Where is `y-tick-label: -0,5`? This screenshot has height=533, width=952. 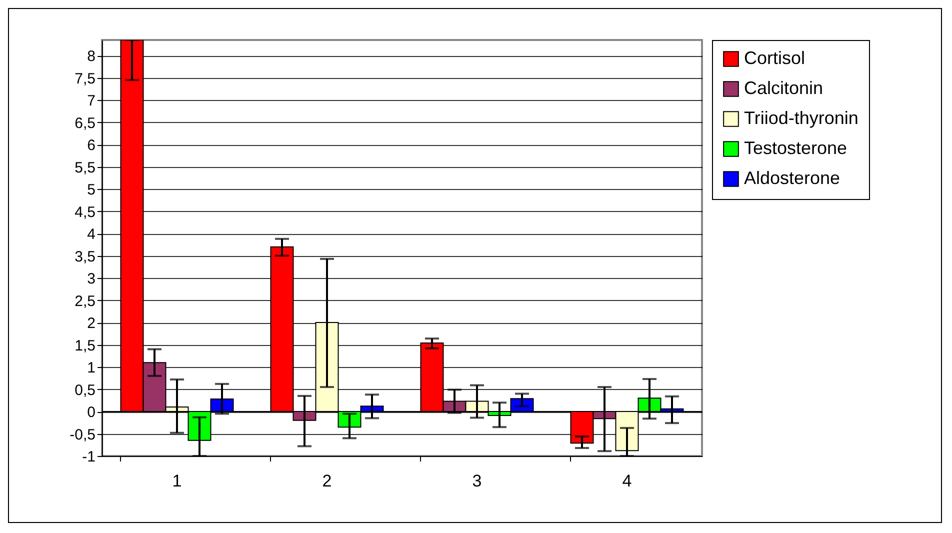 y-tick-label: -0,5 is located at coordinates (83, 435).